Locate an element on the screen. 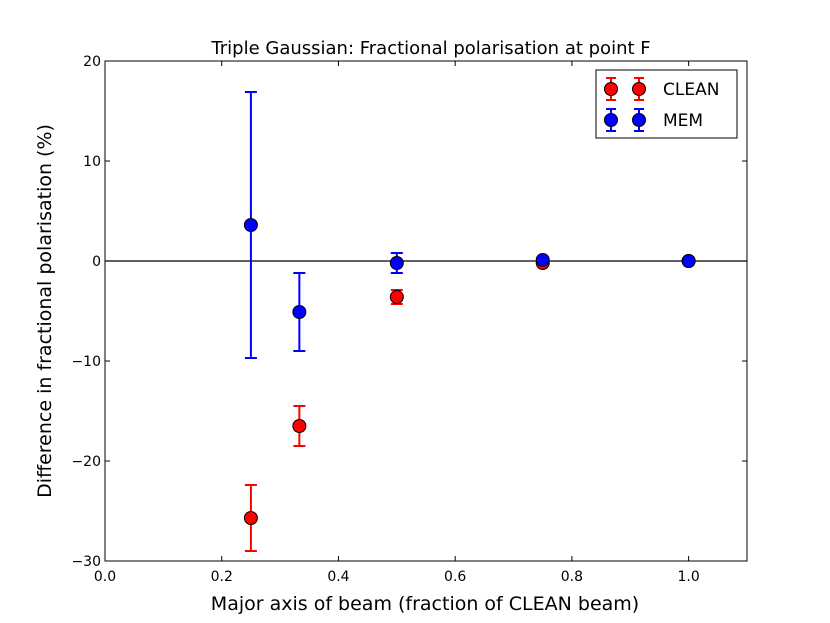  x-tick-label: 0.0 is located at coordinates (105, 577).